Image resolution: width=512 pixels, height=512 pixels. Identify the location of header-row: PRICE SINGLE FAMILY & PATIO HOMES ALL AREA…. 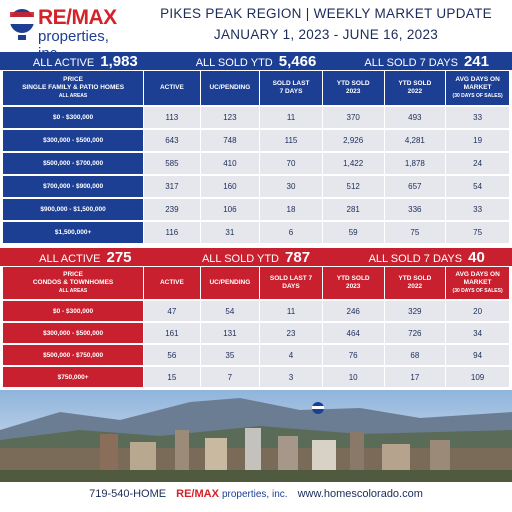
(256, 88).